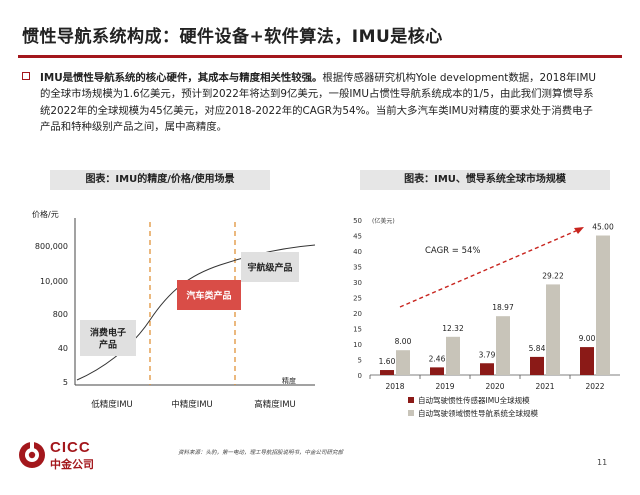 Image resolution: width=640 pixels, height=495 pixels. Describe the element at coordinates (357, 314) in the screenshot. I see `right-y-tick-label: 20` at that location.